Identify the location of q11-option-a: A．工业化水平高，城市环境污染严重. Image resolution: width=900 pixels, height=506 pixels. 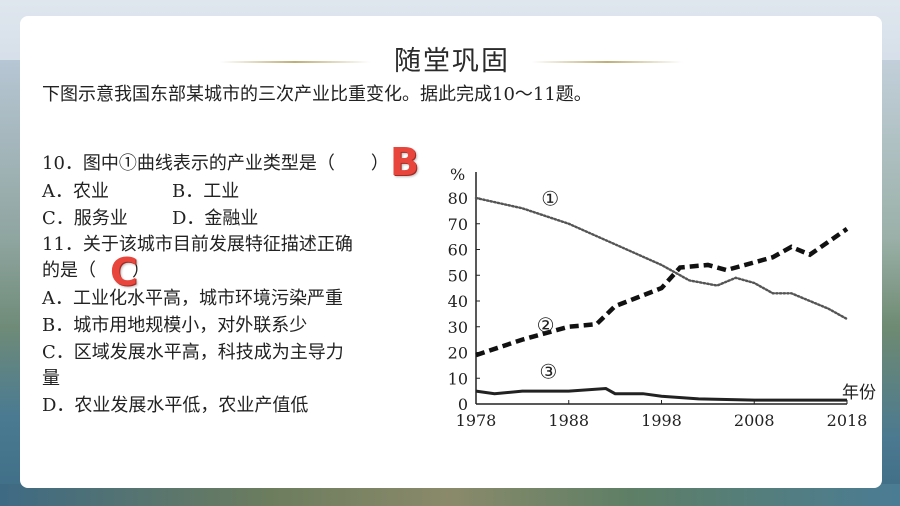
(192, 298).